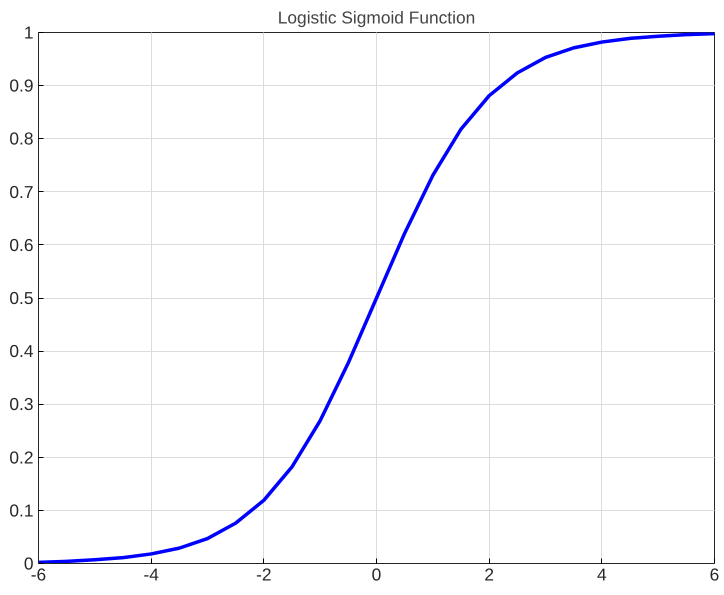  Describe the element at coordinates (21, 298) in the screenshot. I see `y-tick-label: 0.5` at that location.